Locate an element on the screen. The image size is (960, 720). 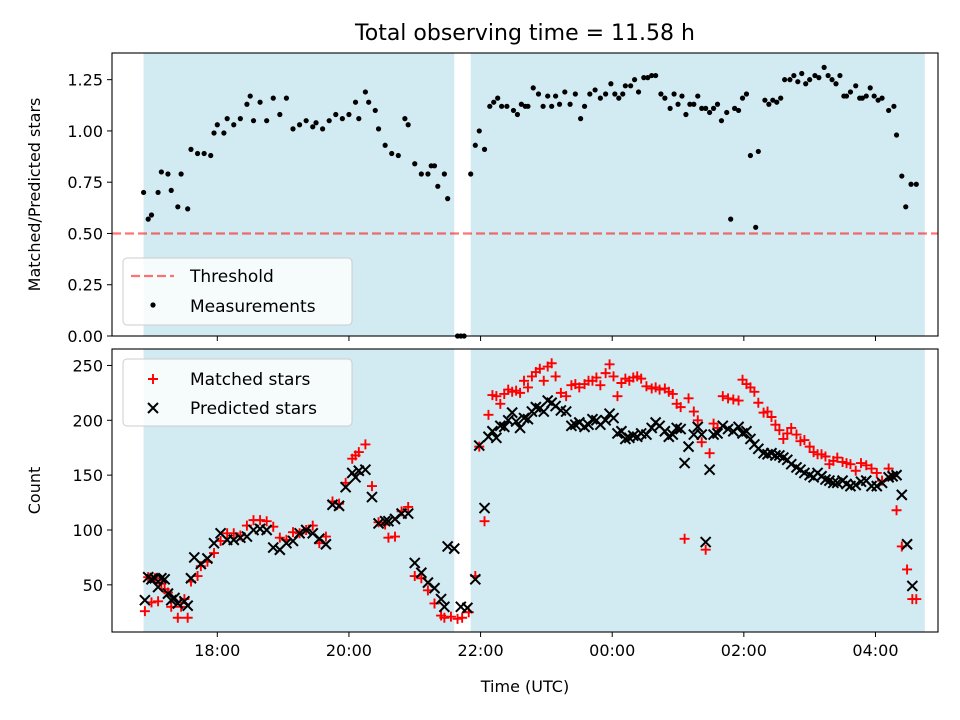
y-tick-label: 1.25 is located at coordinates (85, 80).